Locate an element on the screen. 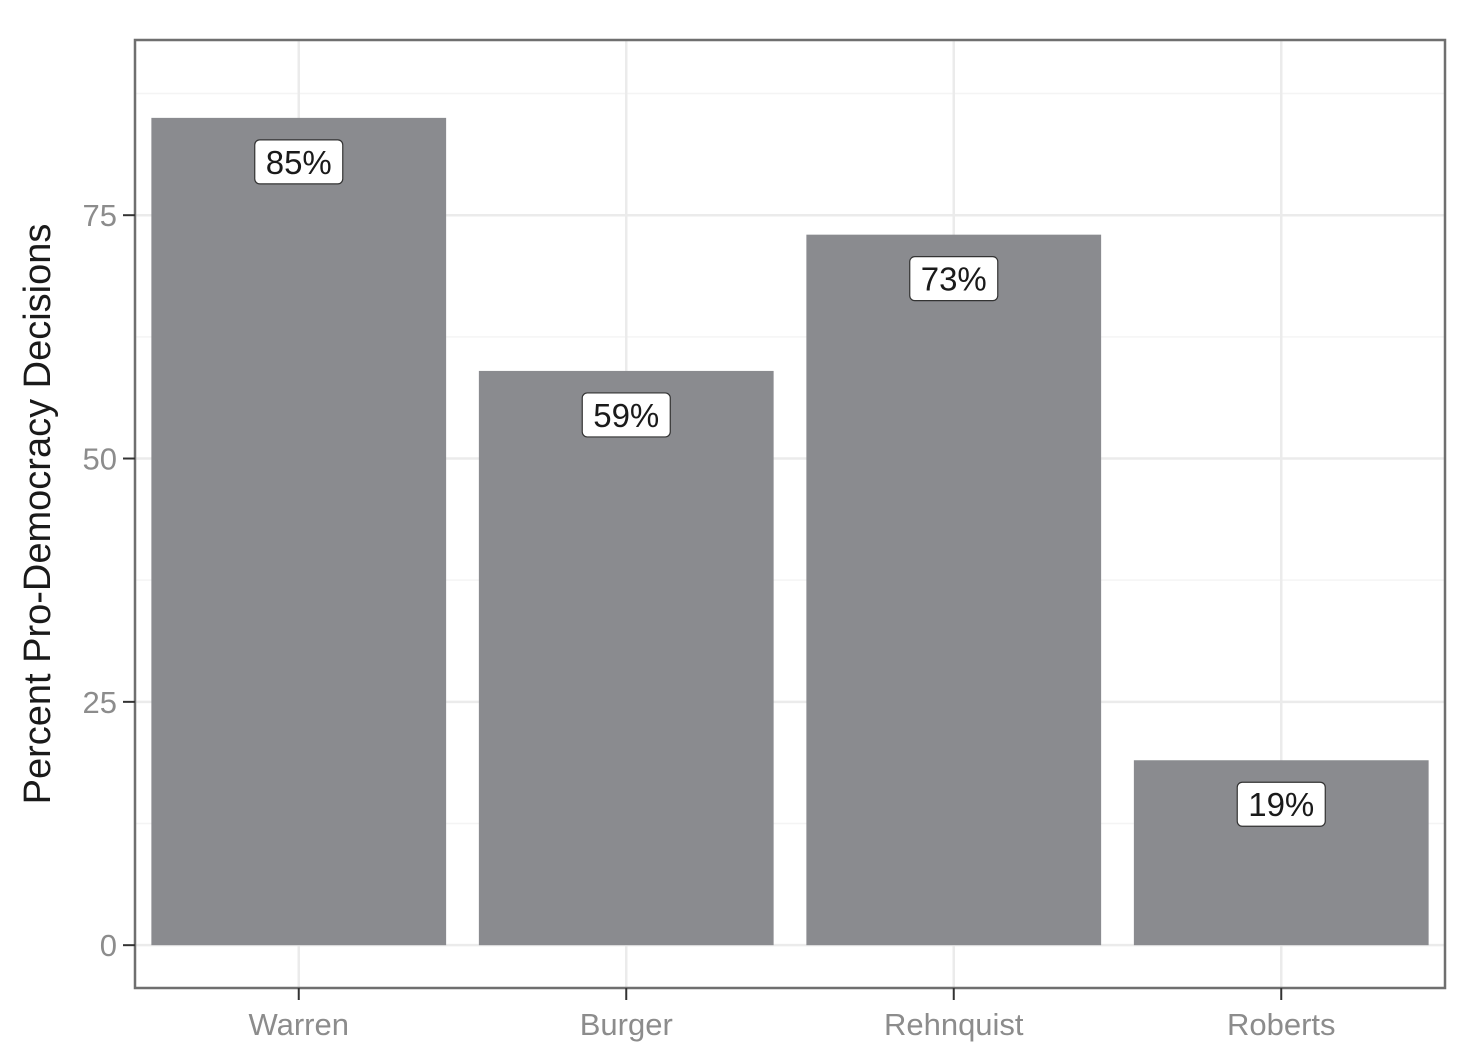 The image size is (1476, 1056). x-tick-label: Roberts is located at coordinates (1281, 1024).